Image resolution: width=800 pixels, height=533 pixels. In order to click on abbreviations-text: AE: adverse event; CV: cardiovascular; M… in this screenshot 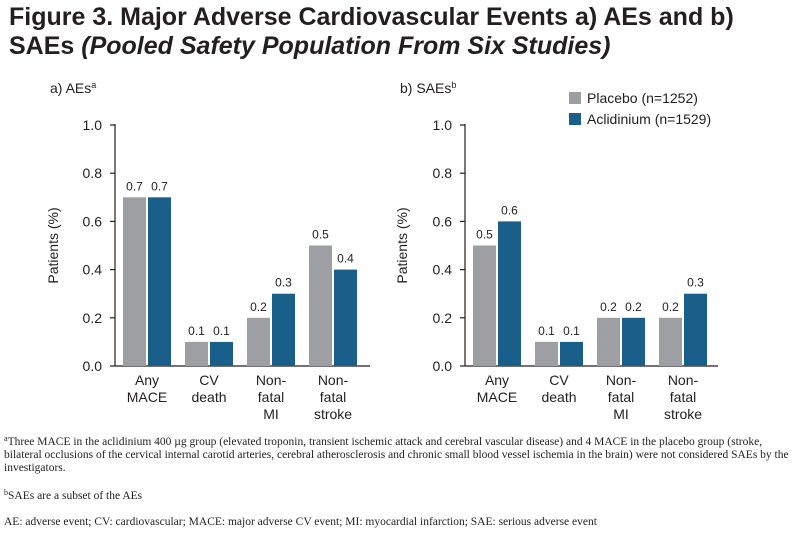, I will do `click(300, 522)`.